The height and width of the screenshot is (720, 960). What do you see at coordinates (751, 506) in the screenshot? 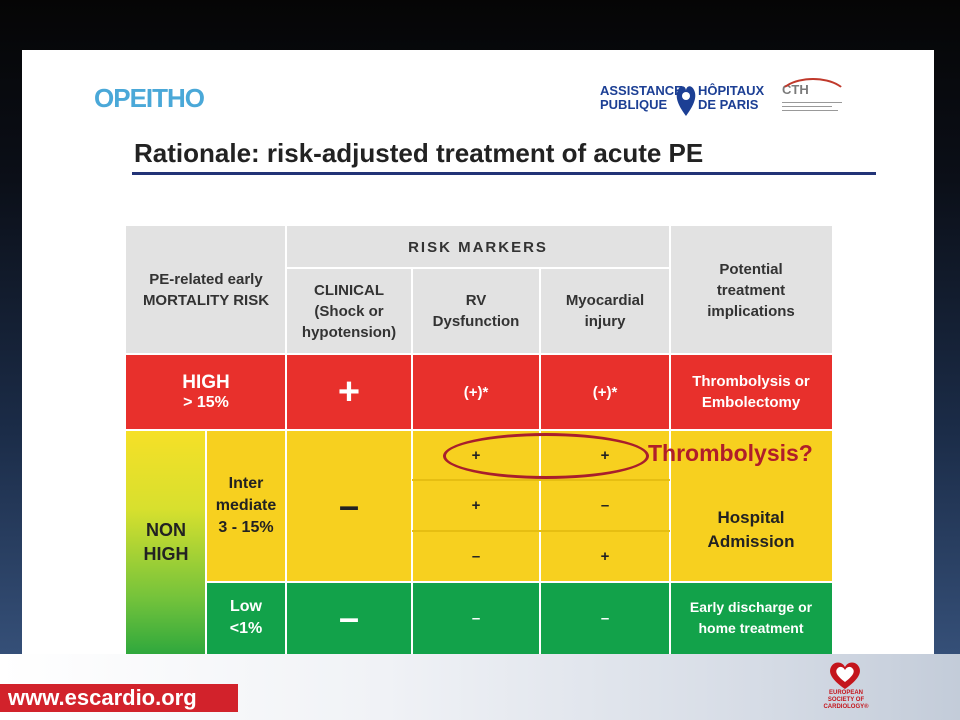
I see `intermediate-treatment: Hospital Admission` at bounding box center [751, 506].